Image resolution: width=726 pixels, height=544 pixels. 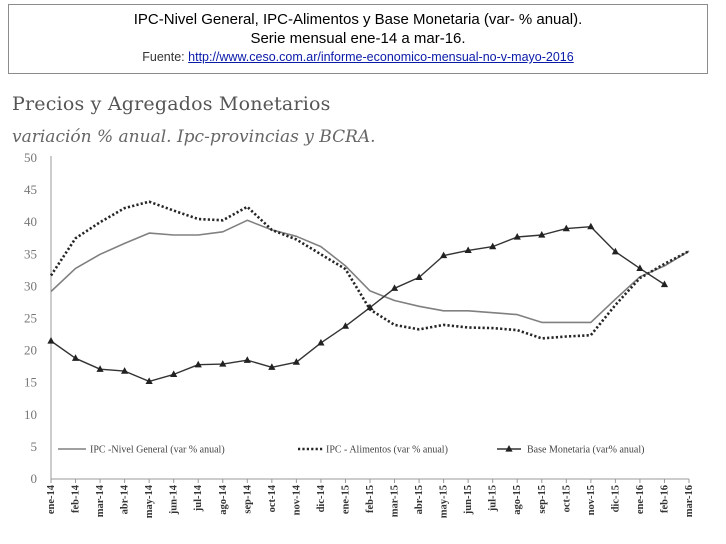 What do you see at coordinates (542, 499) in the screenshot?
I see `x-tick-label: sep-15` at bounding box center [542, 499].